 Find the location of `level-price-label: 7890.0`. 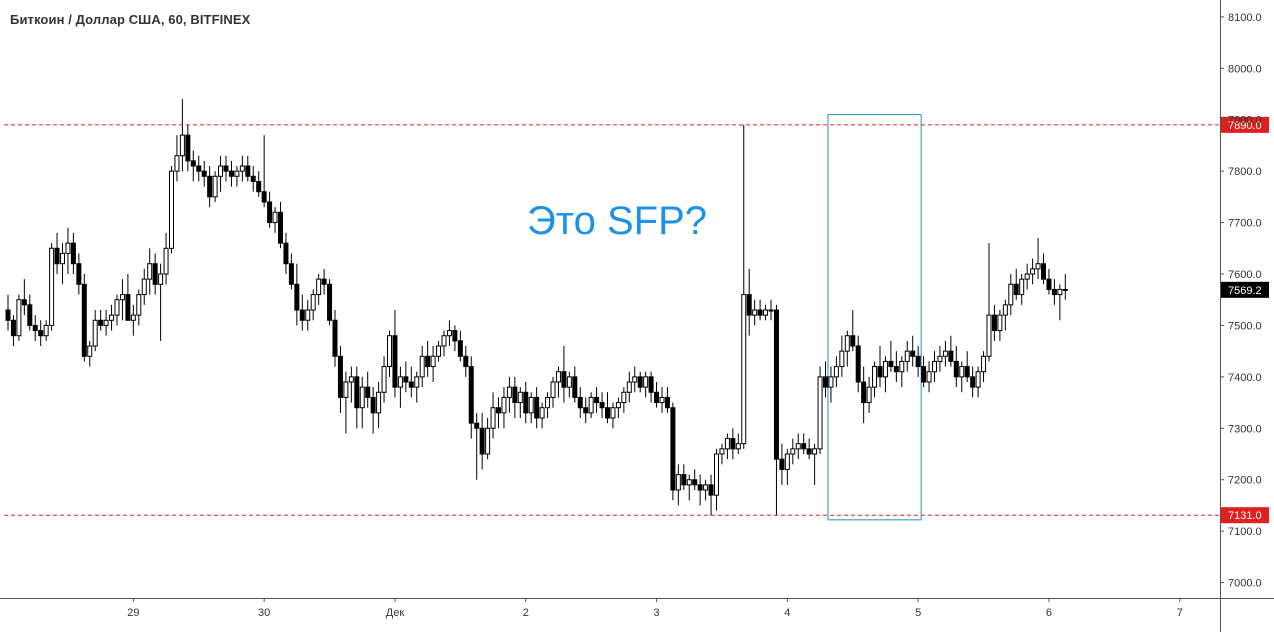

level-price-label: 7890.0 is located at coordinates (1245, 126).